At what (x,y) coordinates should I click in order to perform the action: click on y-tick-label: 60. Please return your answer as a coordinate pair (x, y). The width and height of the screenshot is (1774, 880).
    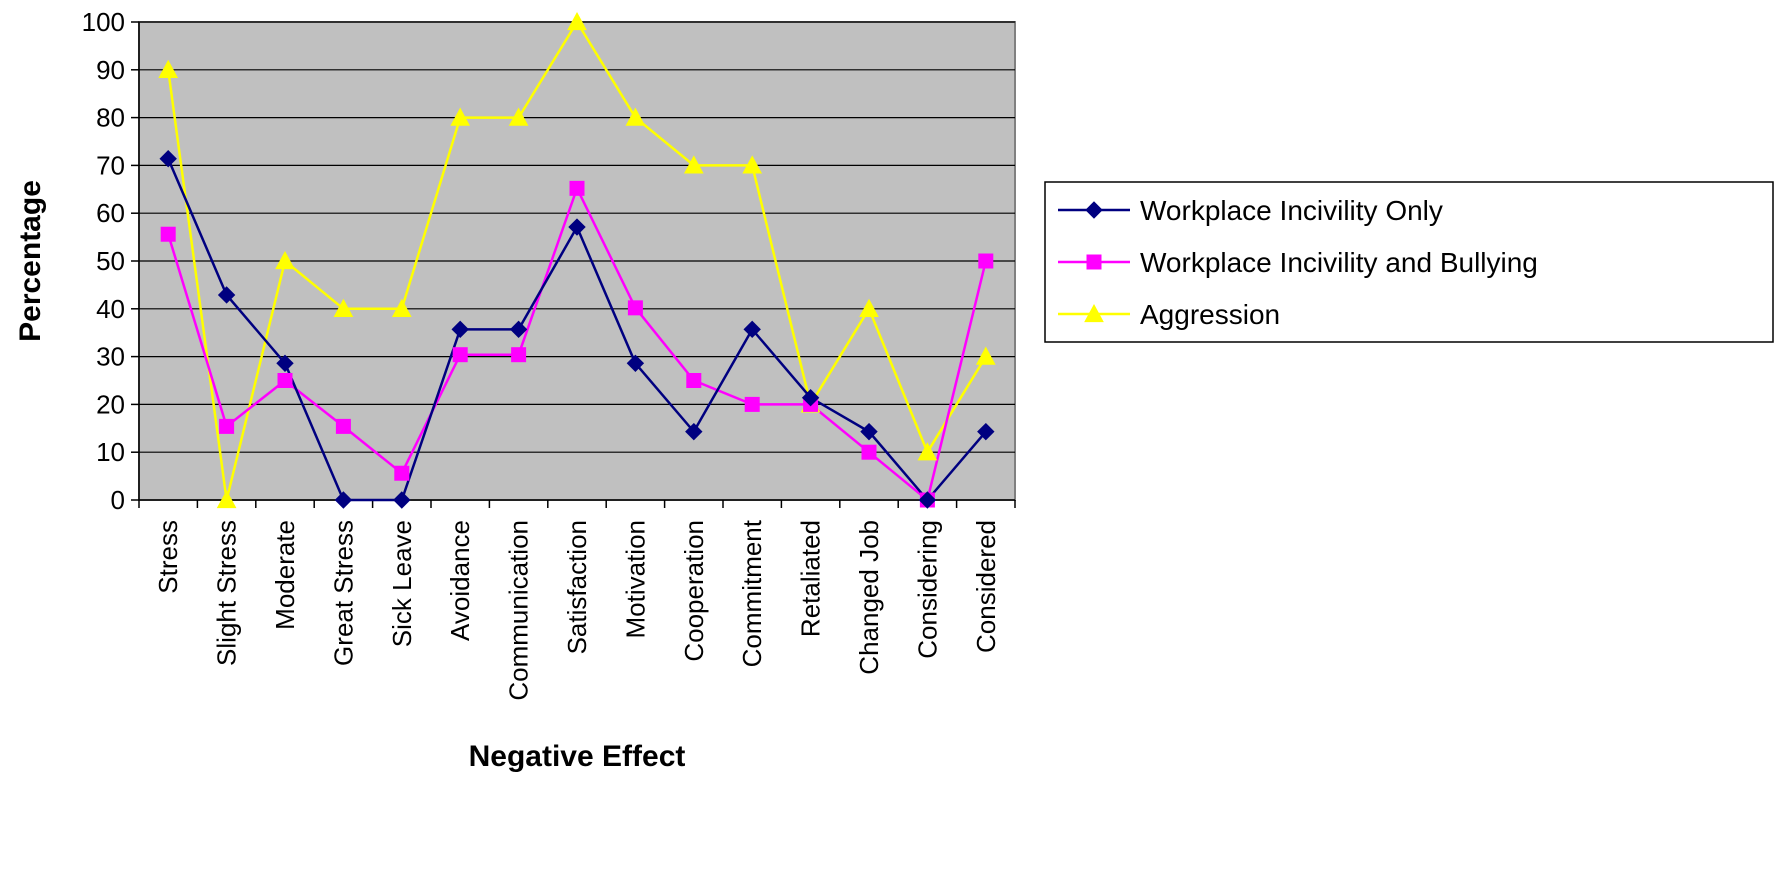
    Looking at the image, I should click on (110, 213).